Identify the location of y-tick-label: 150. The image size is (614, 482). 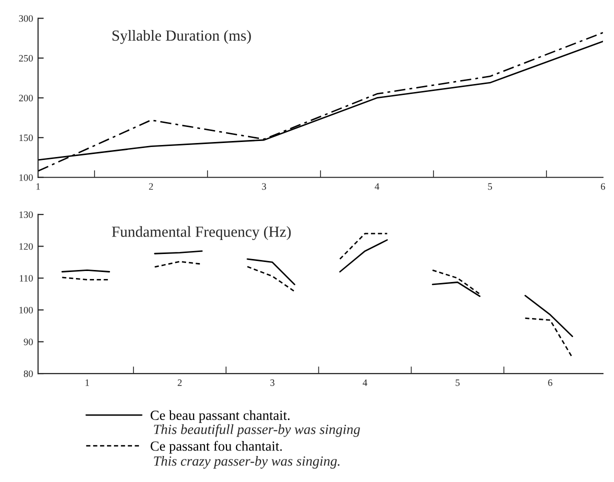
(26, 138).